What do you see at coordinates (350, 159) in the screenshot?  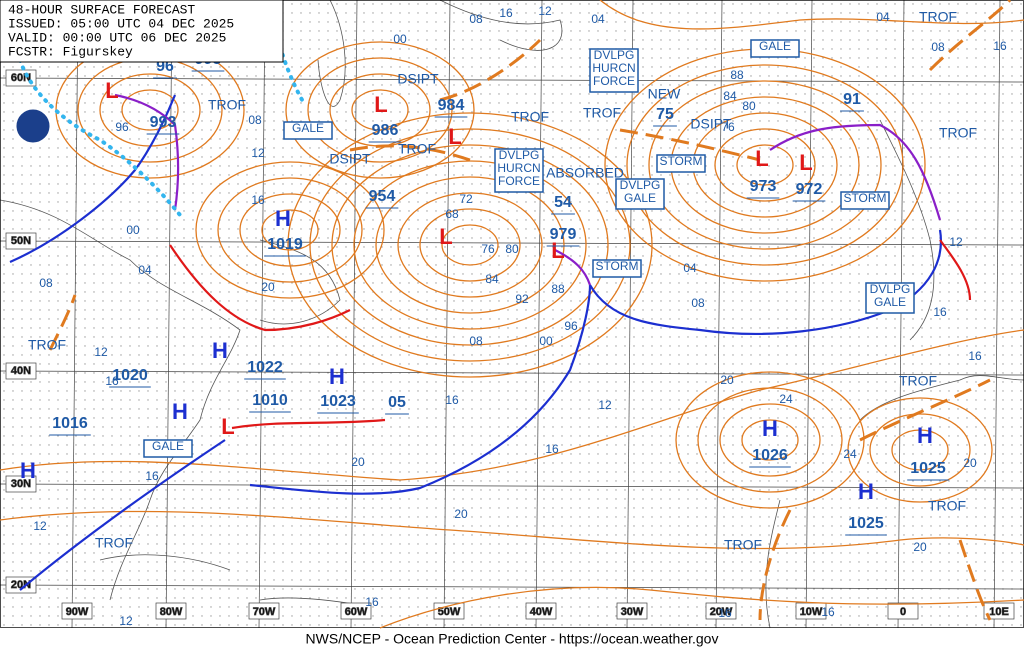 I see `annotation: DSIPT` at bounding box center [350, 159].